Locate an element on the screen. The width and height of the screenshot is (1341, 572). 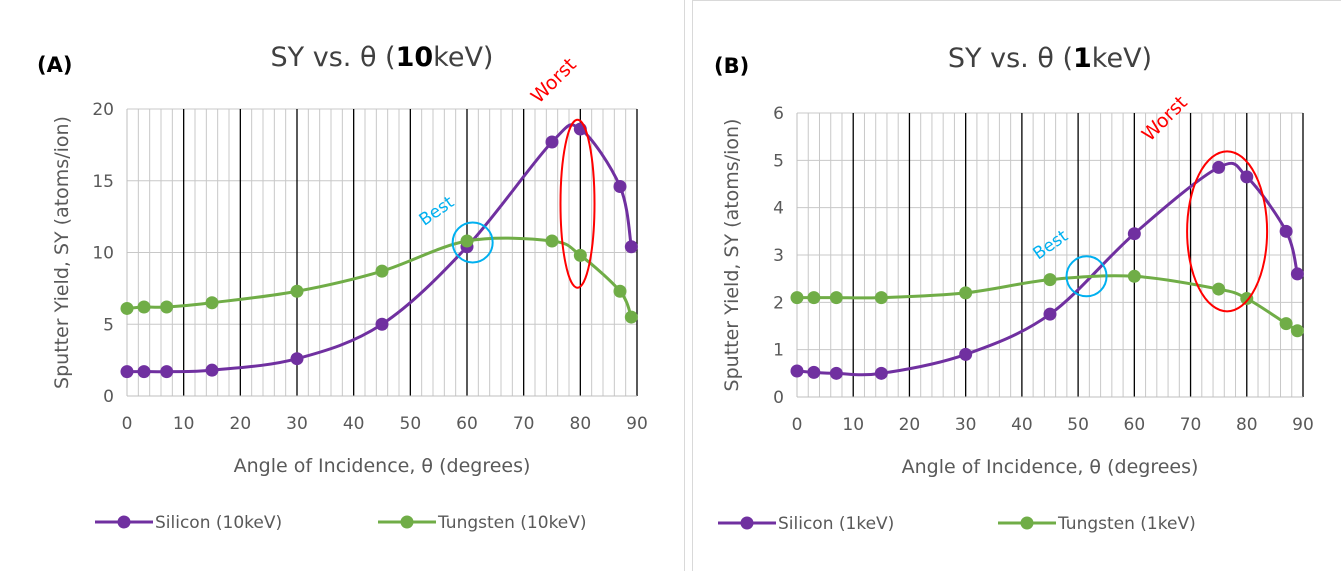
y-tick-label: 15 is located at coordinates (103, 182).